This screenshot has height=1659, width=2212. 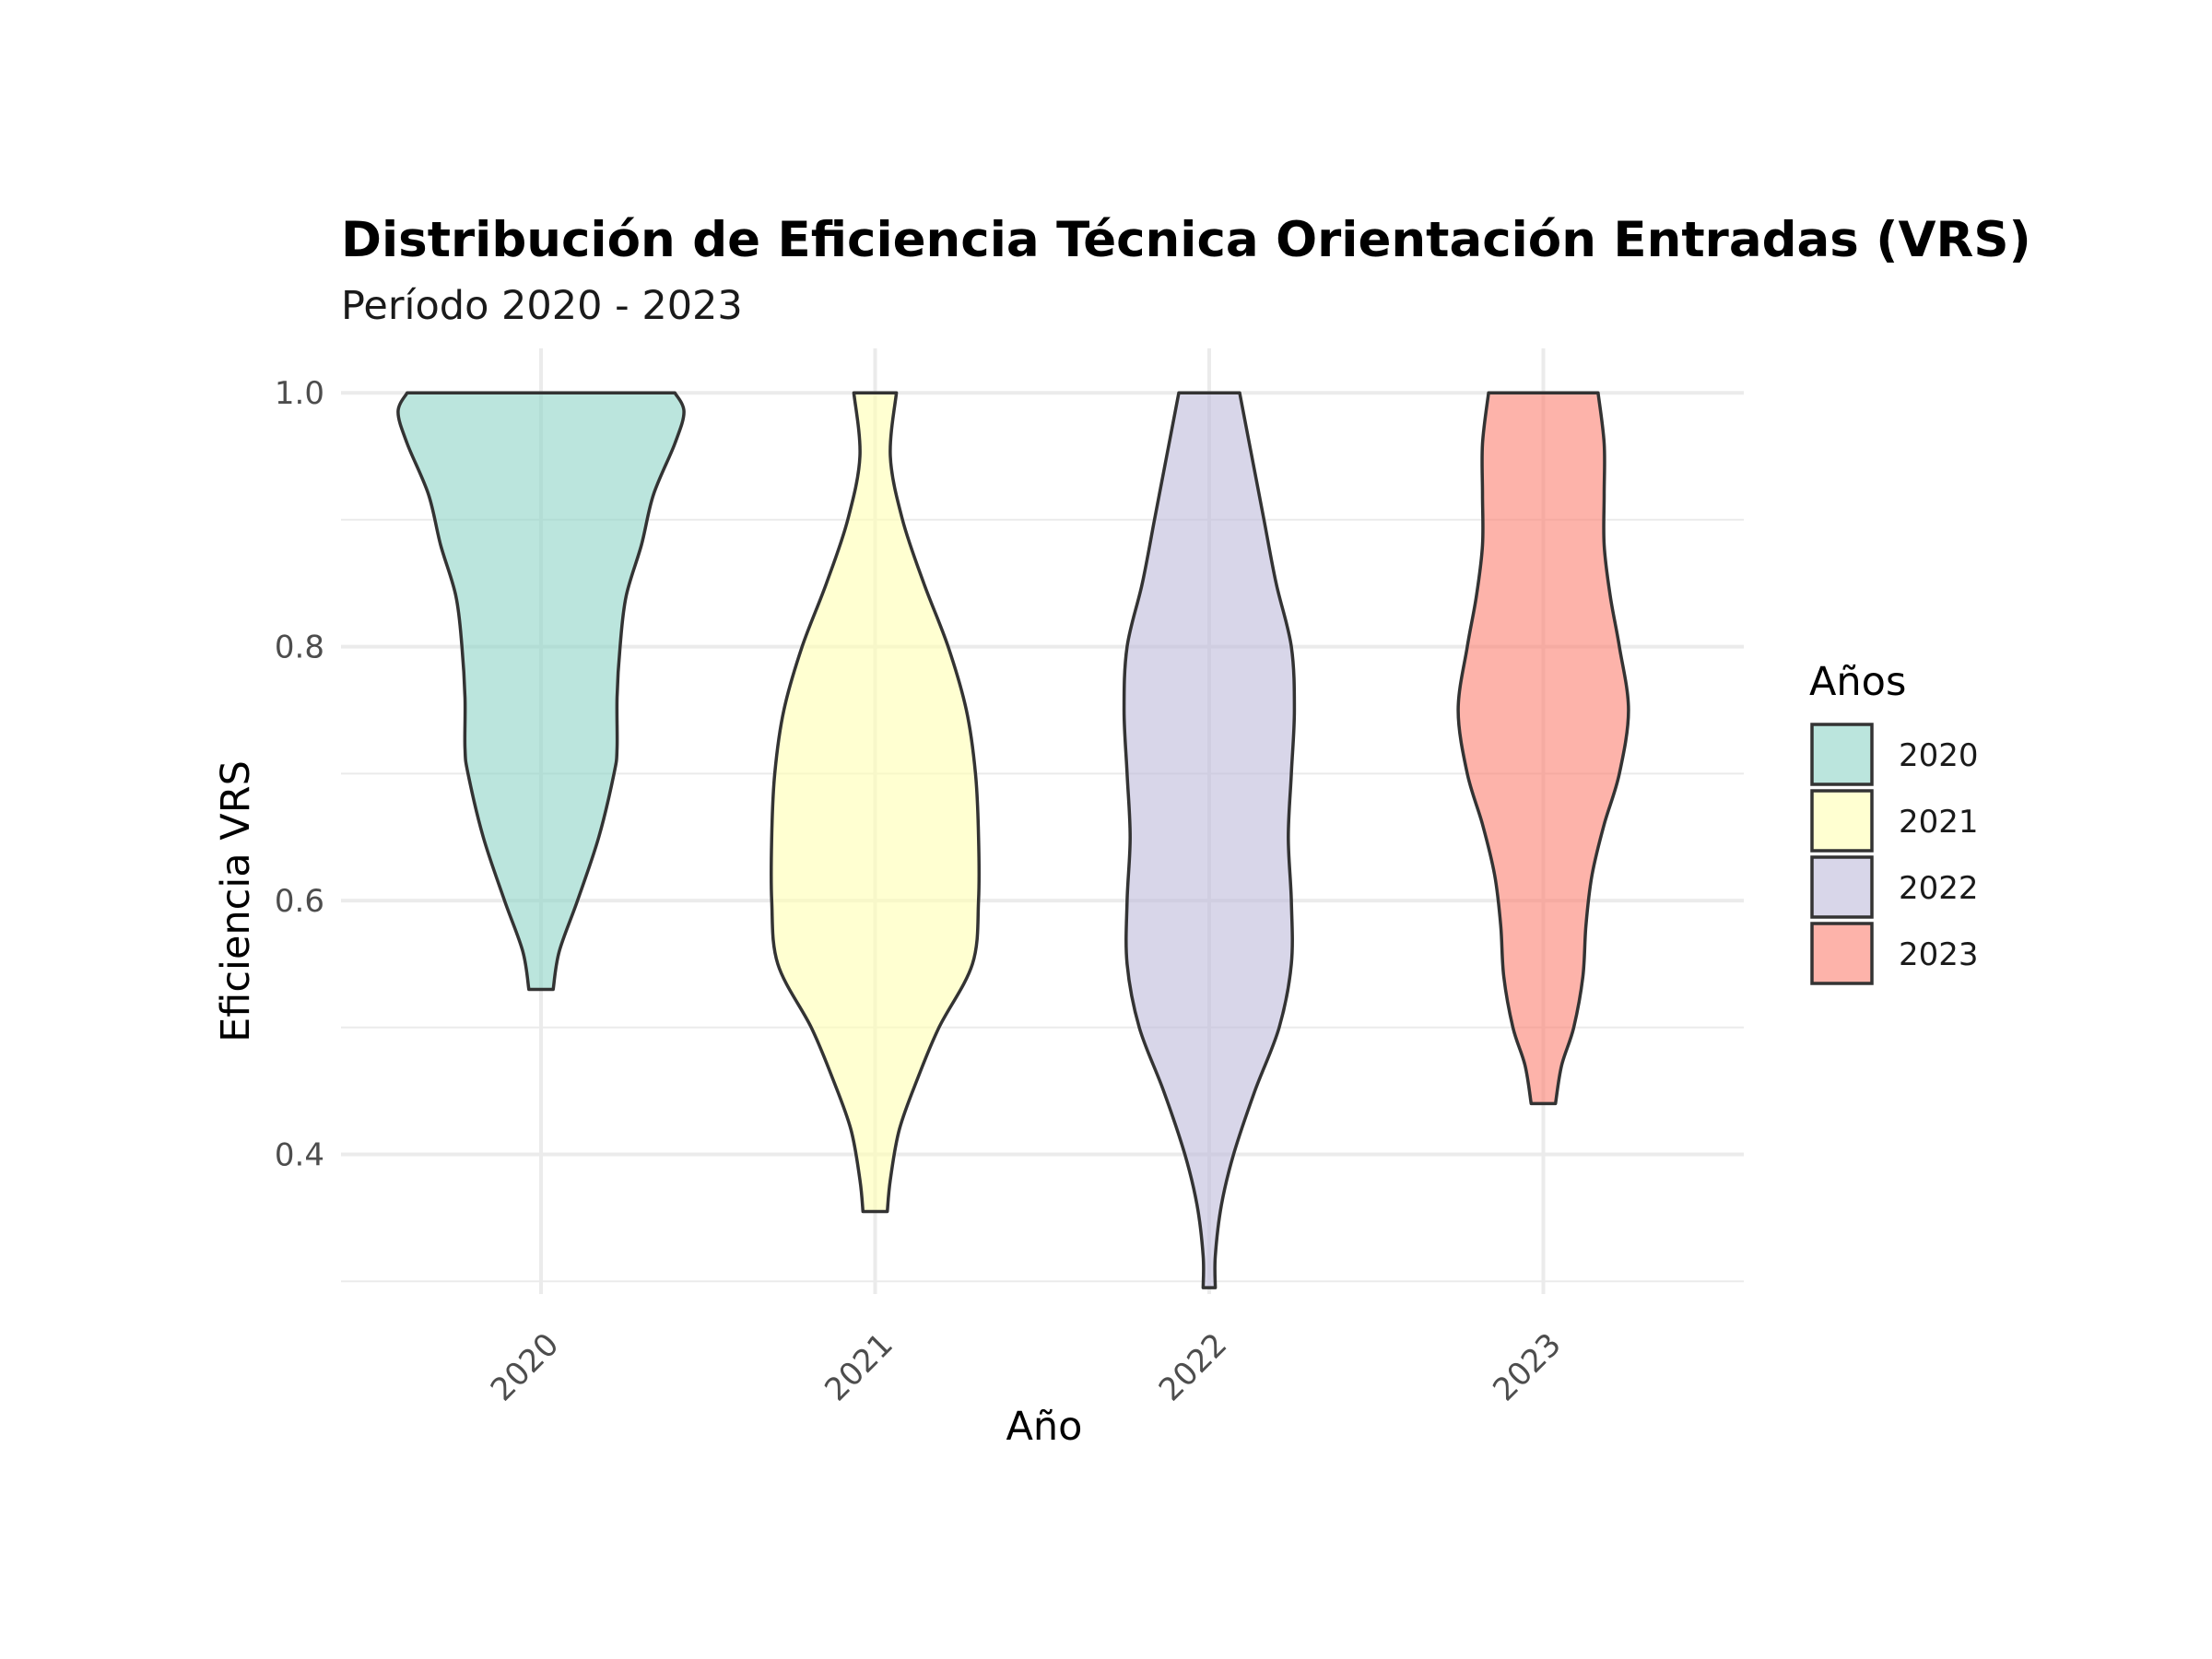 I want to click on y-tick-label: 0.8, so click(x=299, y=647).